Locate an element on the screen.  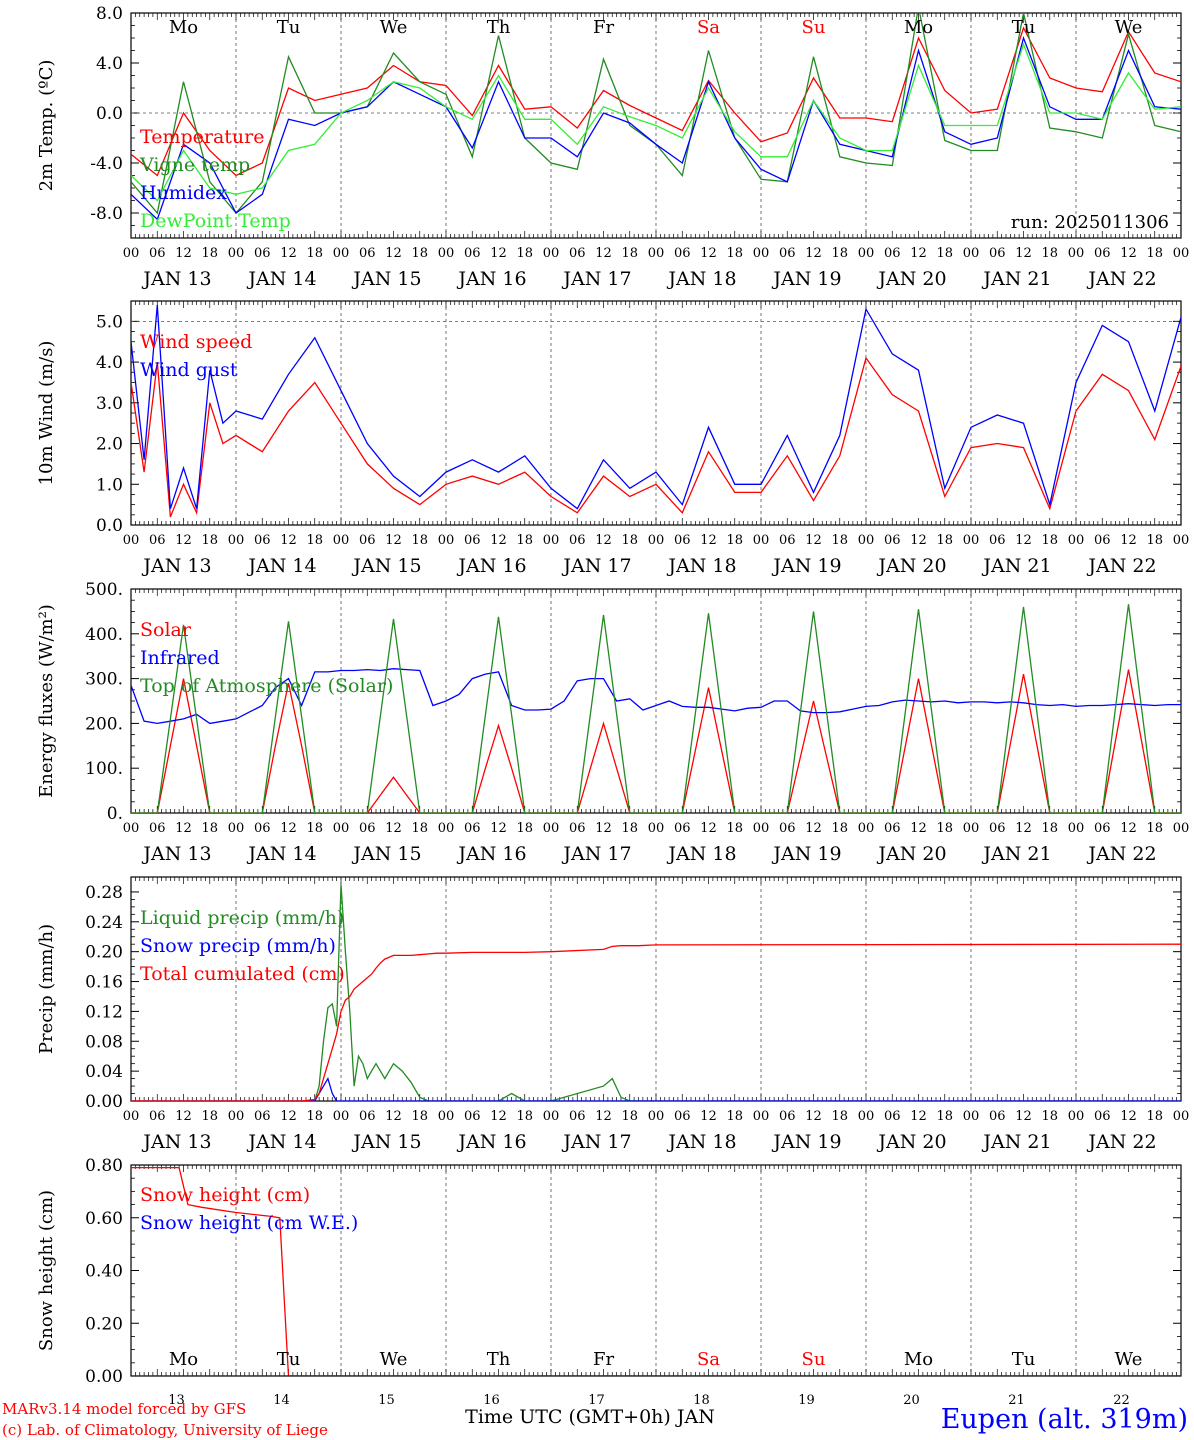
legend-entry: Liquid precip (mm/h) is located at coordinates (242, 918).